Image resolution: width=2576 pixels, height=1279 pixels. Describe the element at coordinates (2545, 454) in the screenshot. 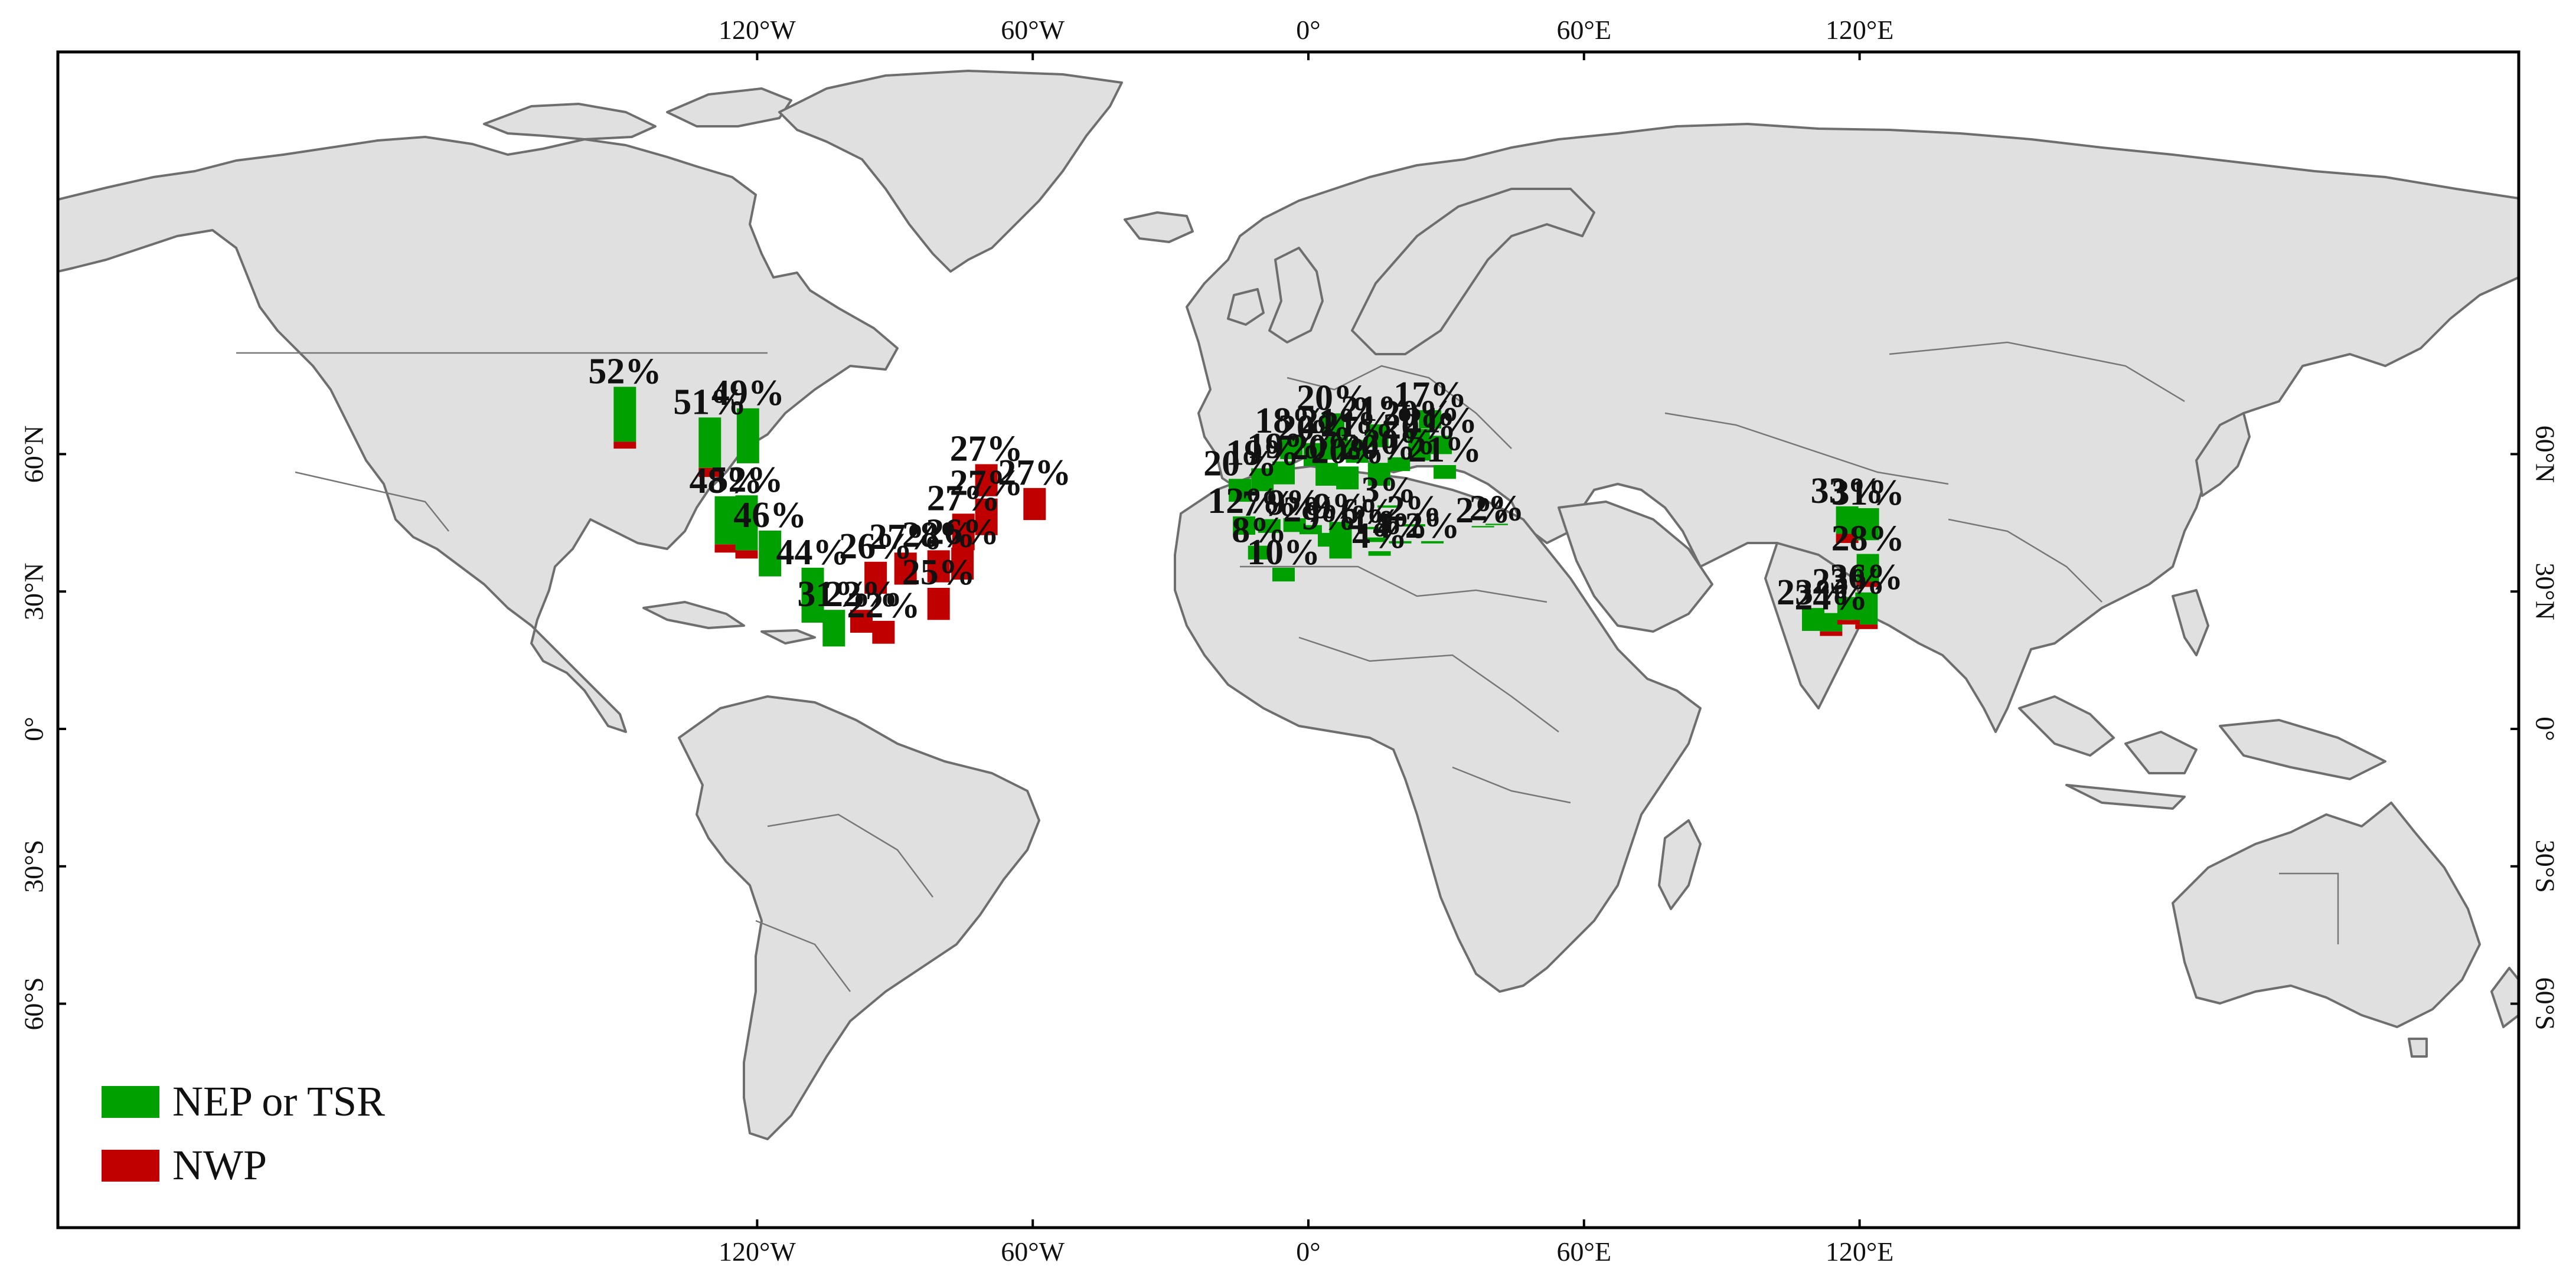

I see `lat-tick-label-right: 60°N` at that location.